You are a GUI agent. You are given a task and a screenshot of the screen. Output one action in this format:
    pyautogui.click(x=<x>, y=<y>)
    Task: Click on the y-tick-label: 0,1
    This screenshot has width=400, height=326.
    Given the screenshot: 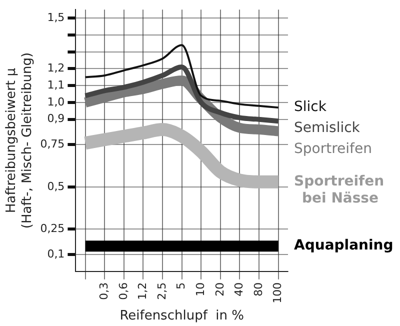 What is the action you would take?
    pyautogui.click(x=56, y=253)
    